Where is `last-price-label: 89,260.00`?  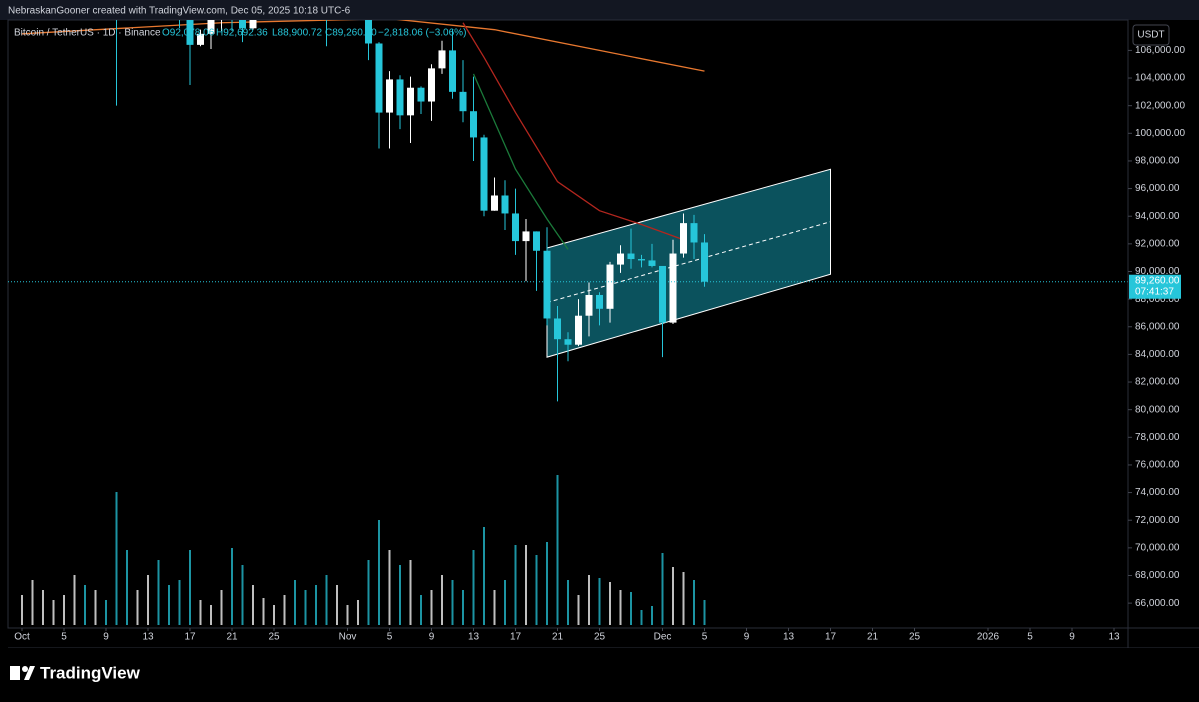
last-price-label: 89,260.00 is located at coordinates (1157, 280).